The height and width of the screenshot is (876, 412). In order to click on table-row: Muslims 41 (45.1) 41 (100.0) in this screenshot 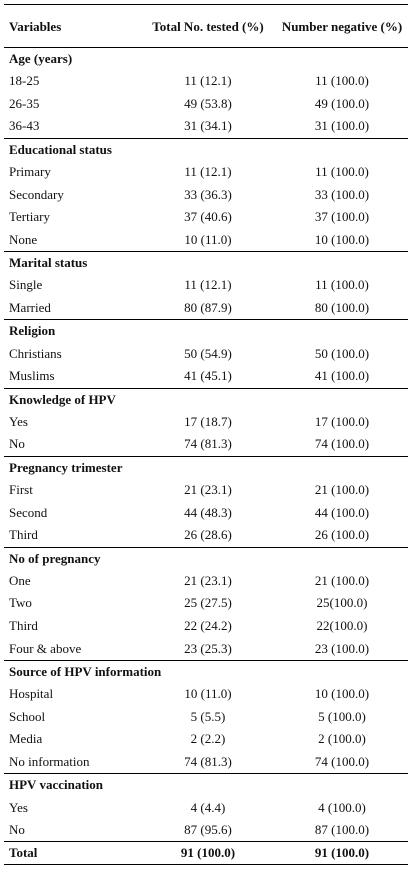, I will do `click(206, 376)`.